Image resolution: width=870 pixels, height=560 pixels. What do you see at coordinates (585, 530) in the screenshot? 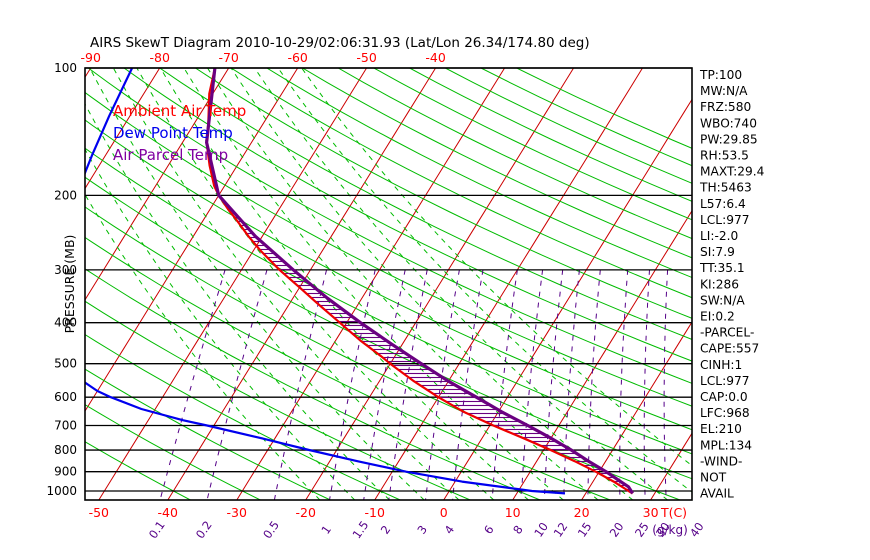
I see `mixing-ratio-tick-label: 15` at bounding box center [585, 530].